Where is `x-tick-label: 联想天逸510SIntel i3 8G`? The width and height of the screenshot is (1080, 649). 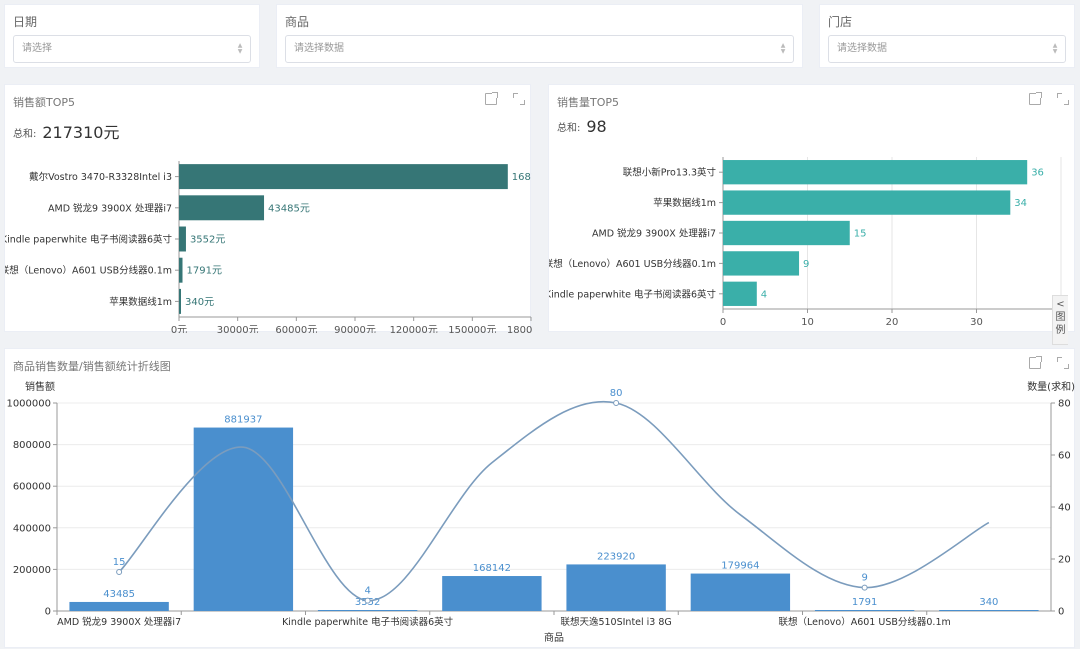 x-tick-label: 联想天逸510SIntel i3 8G is located at coordinates (615, 622).